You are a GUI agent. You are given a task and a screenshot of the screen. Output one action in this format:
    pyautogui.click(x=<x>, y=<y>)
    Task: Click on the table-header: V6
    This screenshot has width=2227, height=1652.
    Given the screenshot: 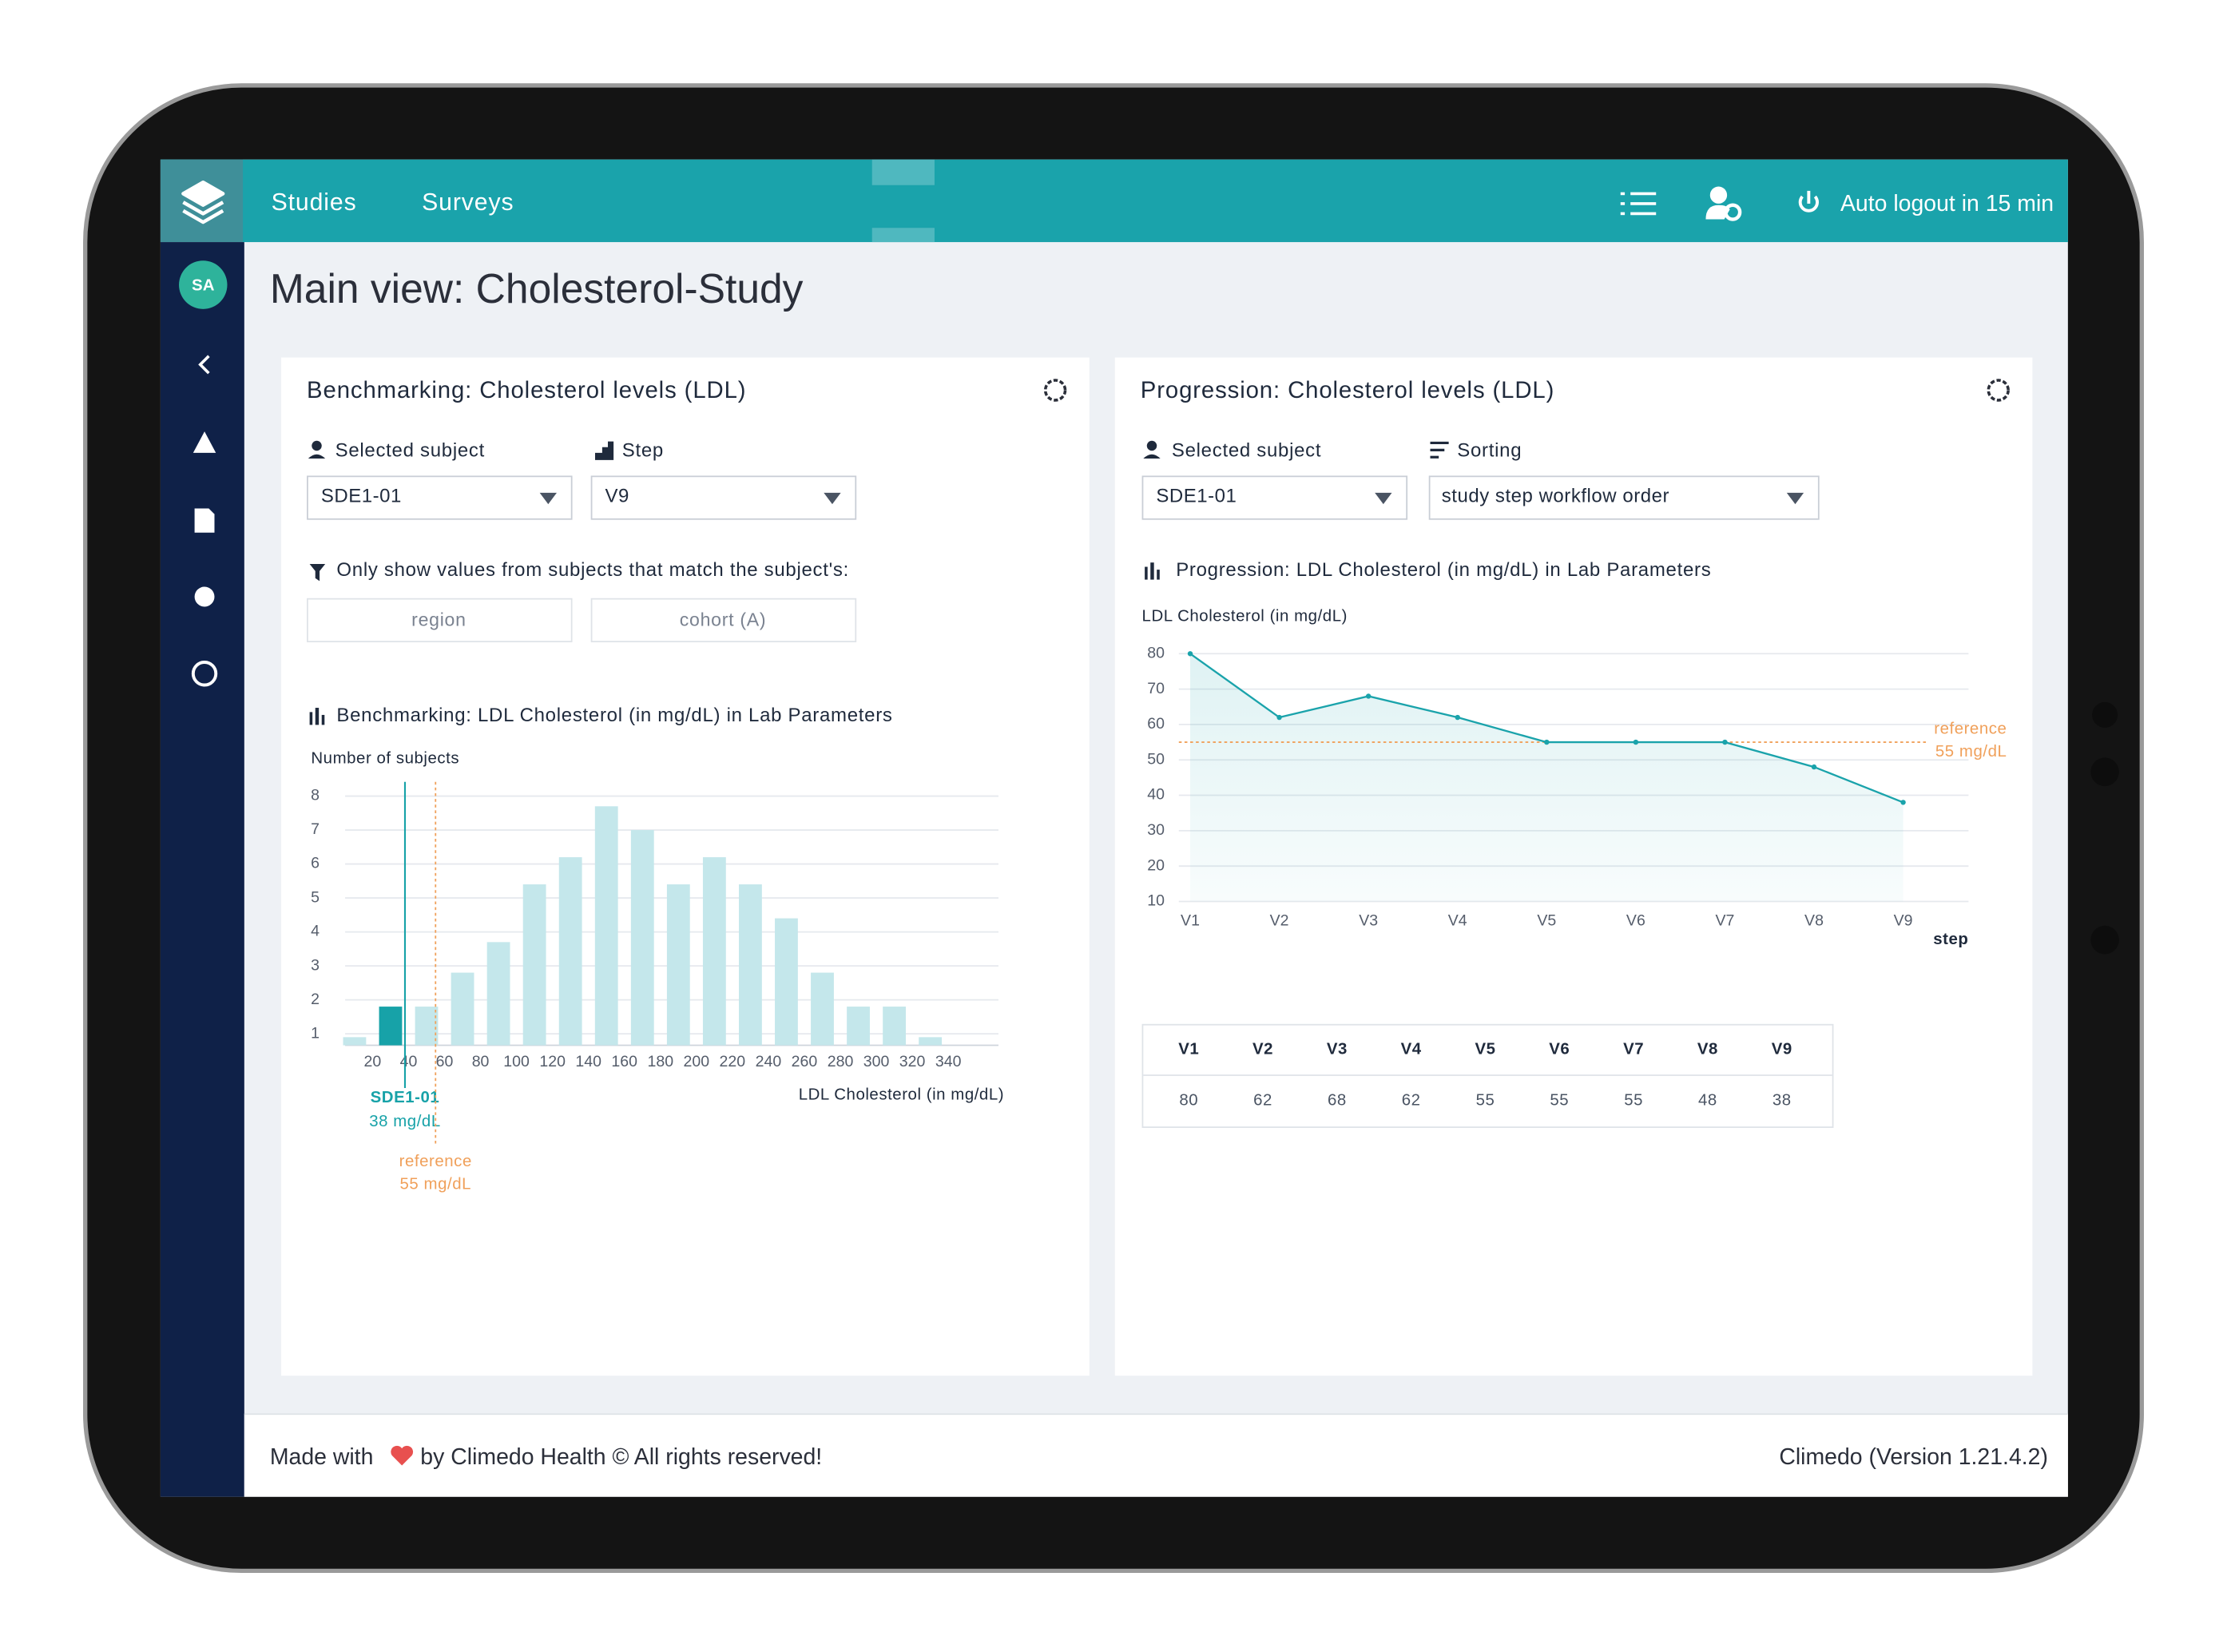 What is the action you would take?
    pyautogui.click(x=1560, y=1048)
    